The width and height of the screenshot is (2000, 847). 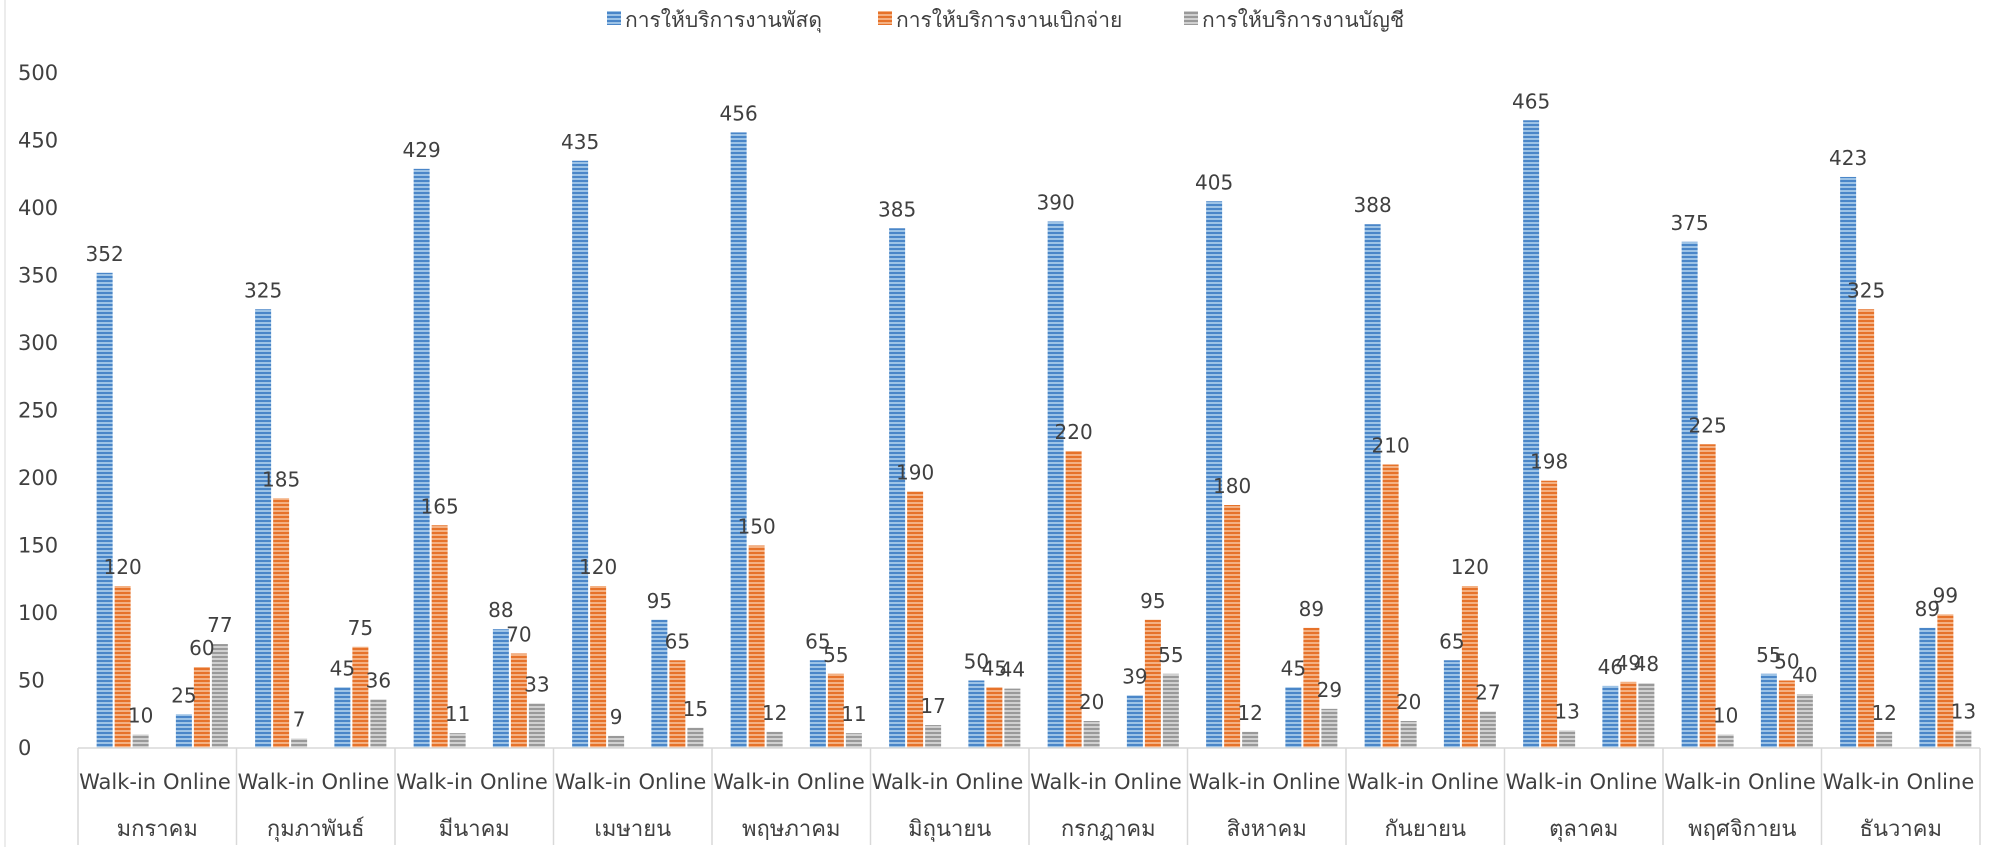 I want to click on data-label: 95, so click(x=1152, y=601).